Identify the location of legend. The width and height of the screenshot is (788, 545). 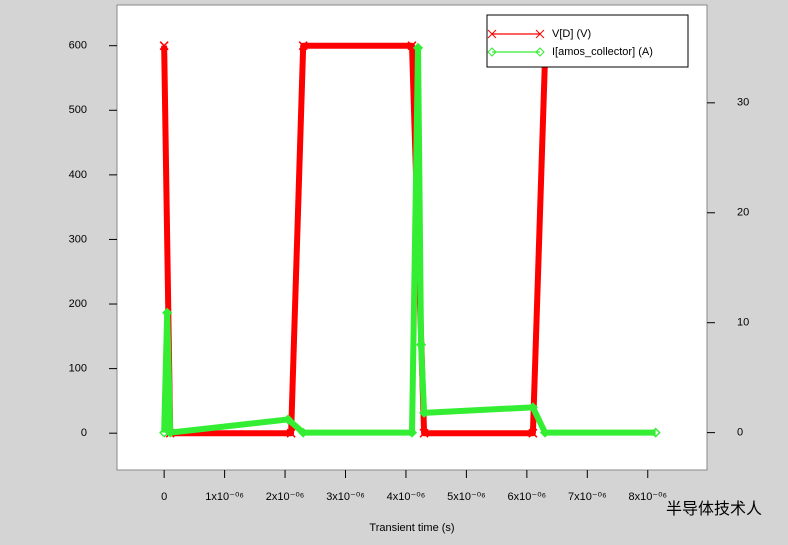
(587, 41).